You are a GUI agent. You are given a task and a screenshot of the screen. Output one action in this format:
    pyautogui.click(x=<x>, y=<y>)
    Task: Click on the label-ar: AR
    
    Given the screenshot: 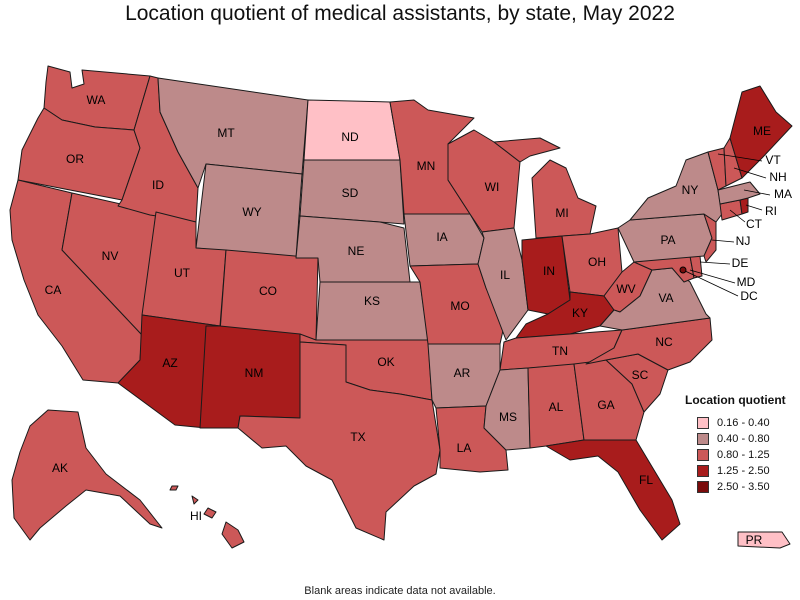 What is the action you would take?
    pyautogui.click(x=462, y=373)
    